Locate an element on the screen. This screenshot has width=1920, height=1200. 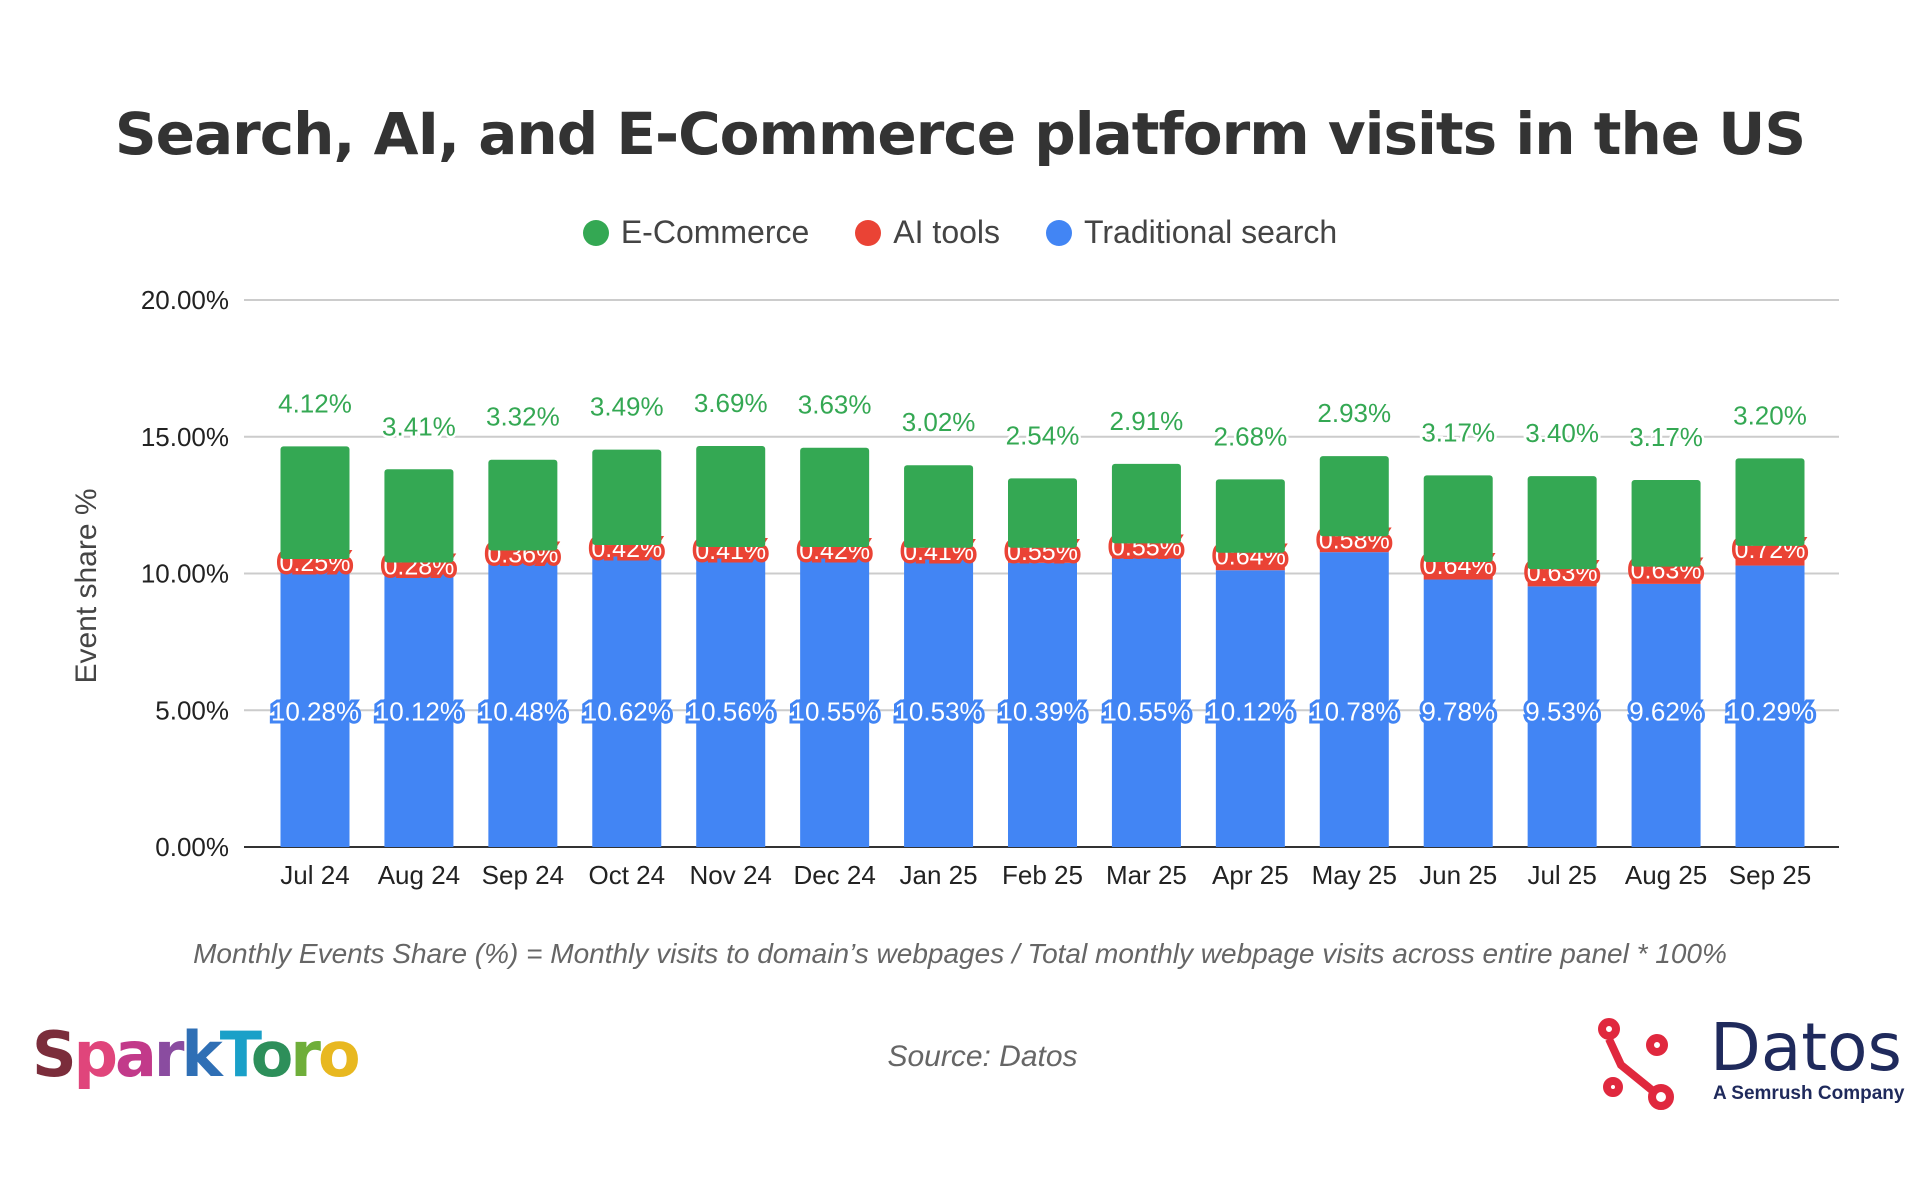
legend-label: AI tools is located at coordinates (947, 232).